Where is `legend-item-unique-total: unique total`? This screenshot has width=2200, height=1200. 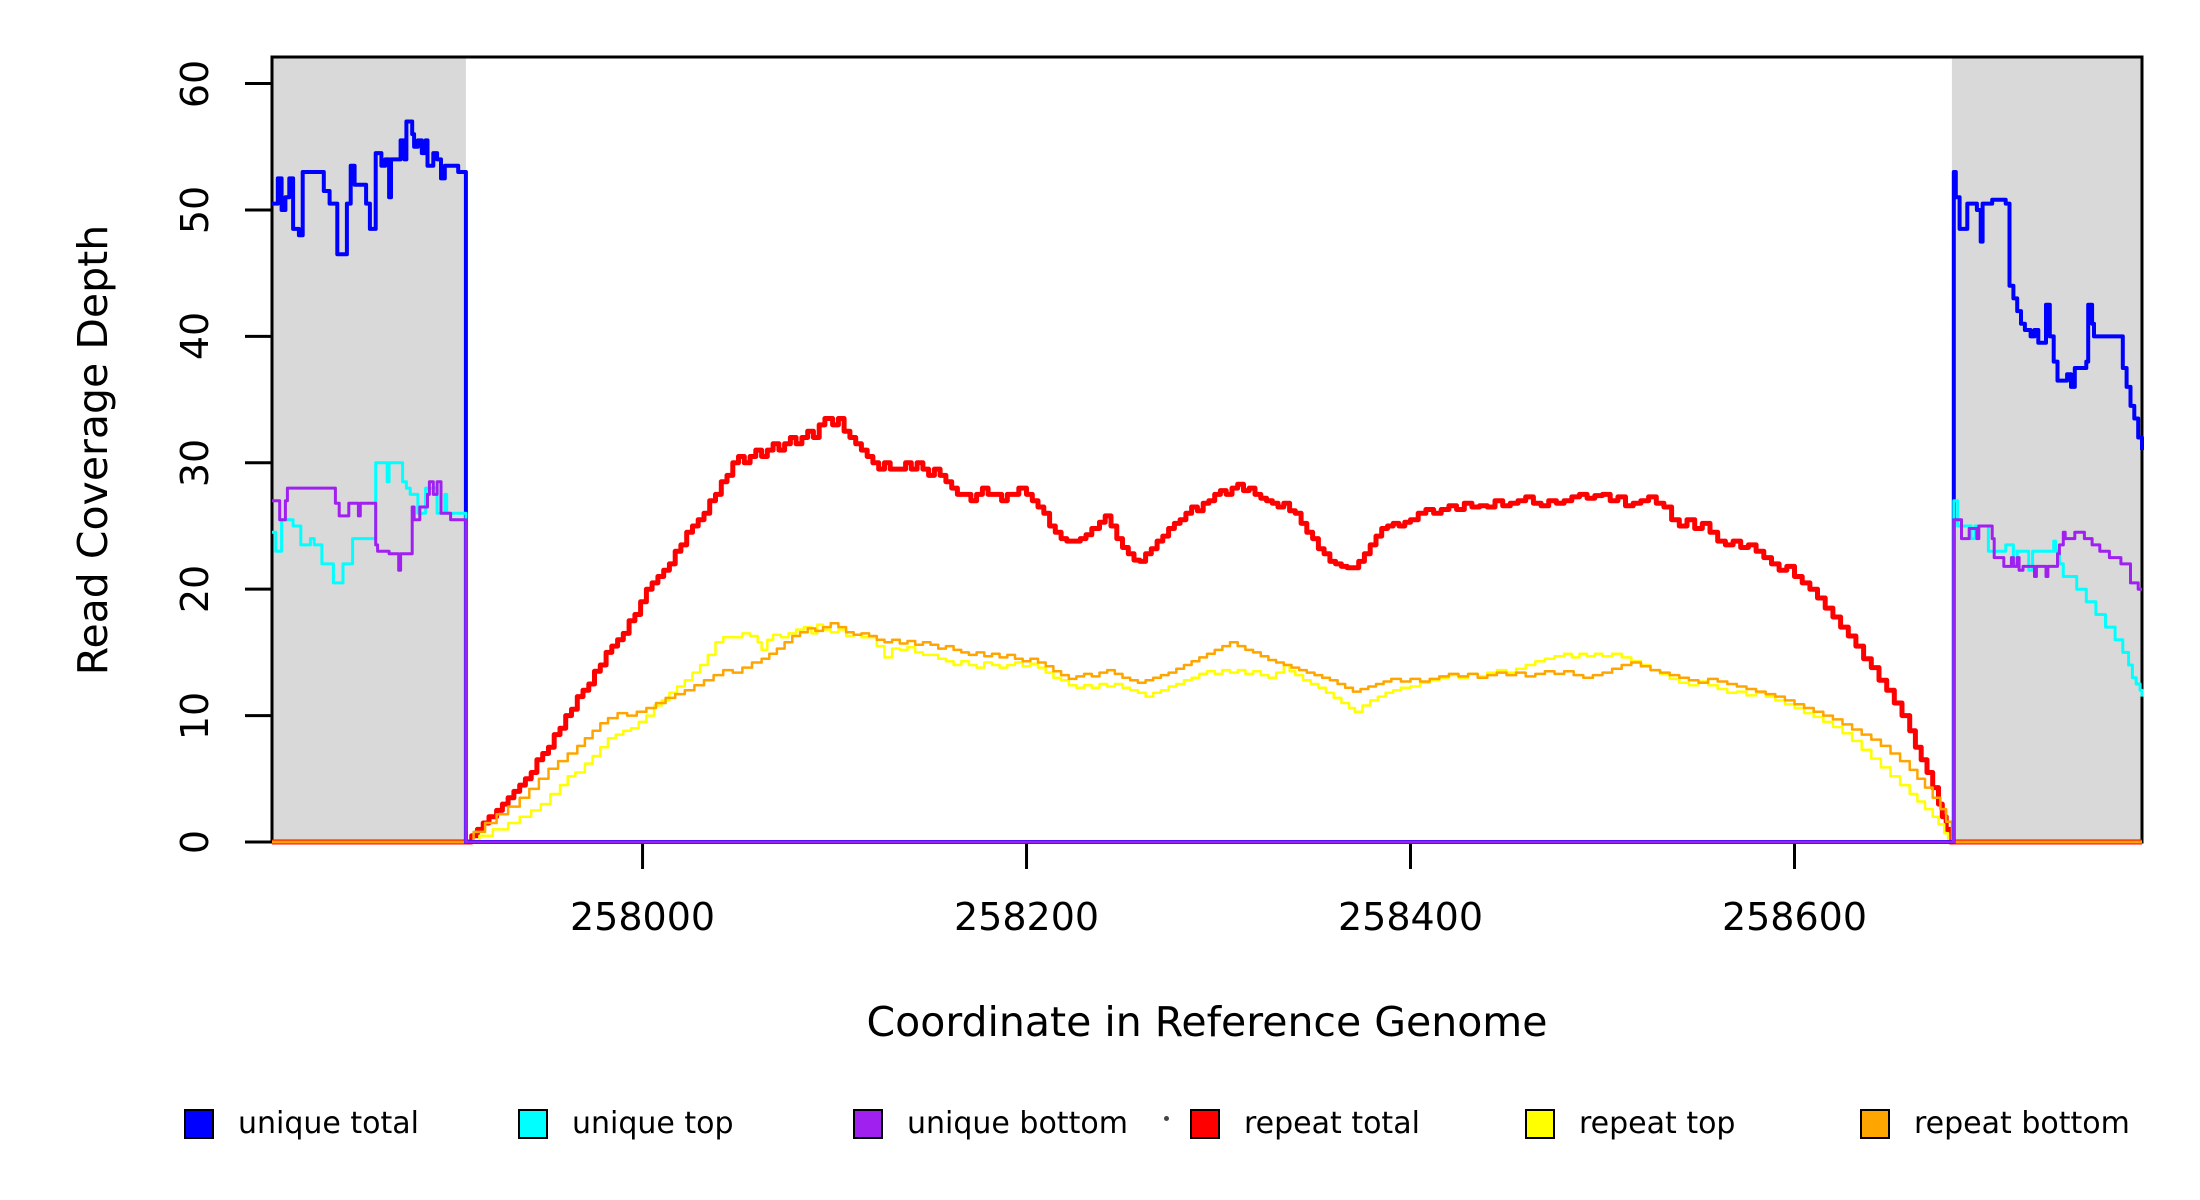
legend-item-unique-total: unique total is located at coordinates (301, 1123).